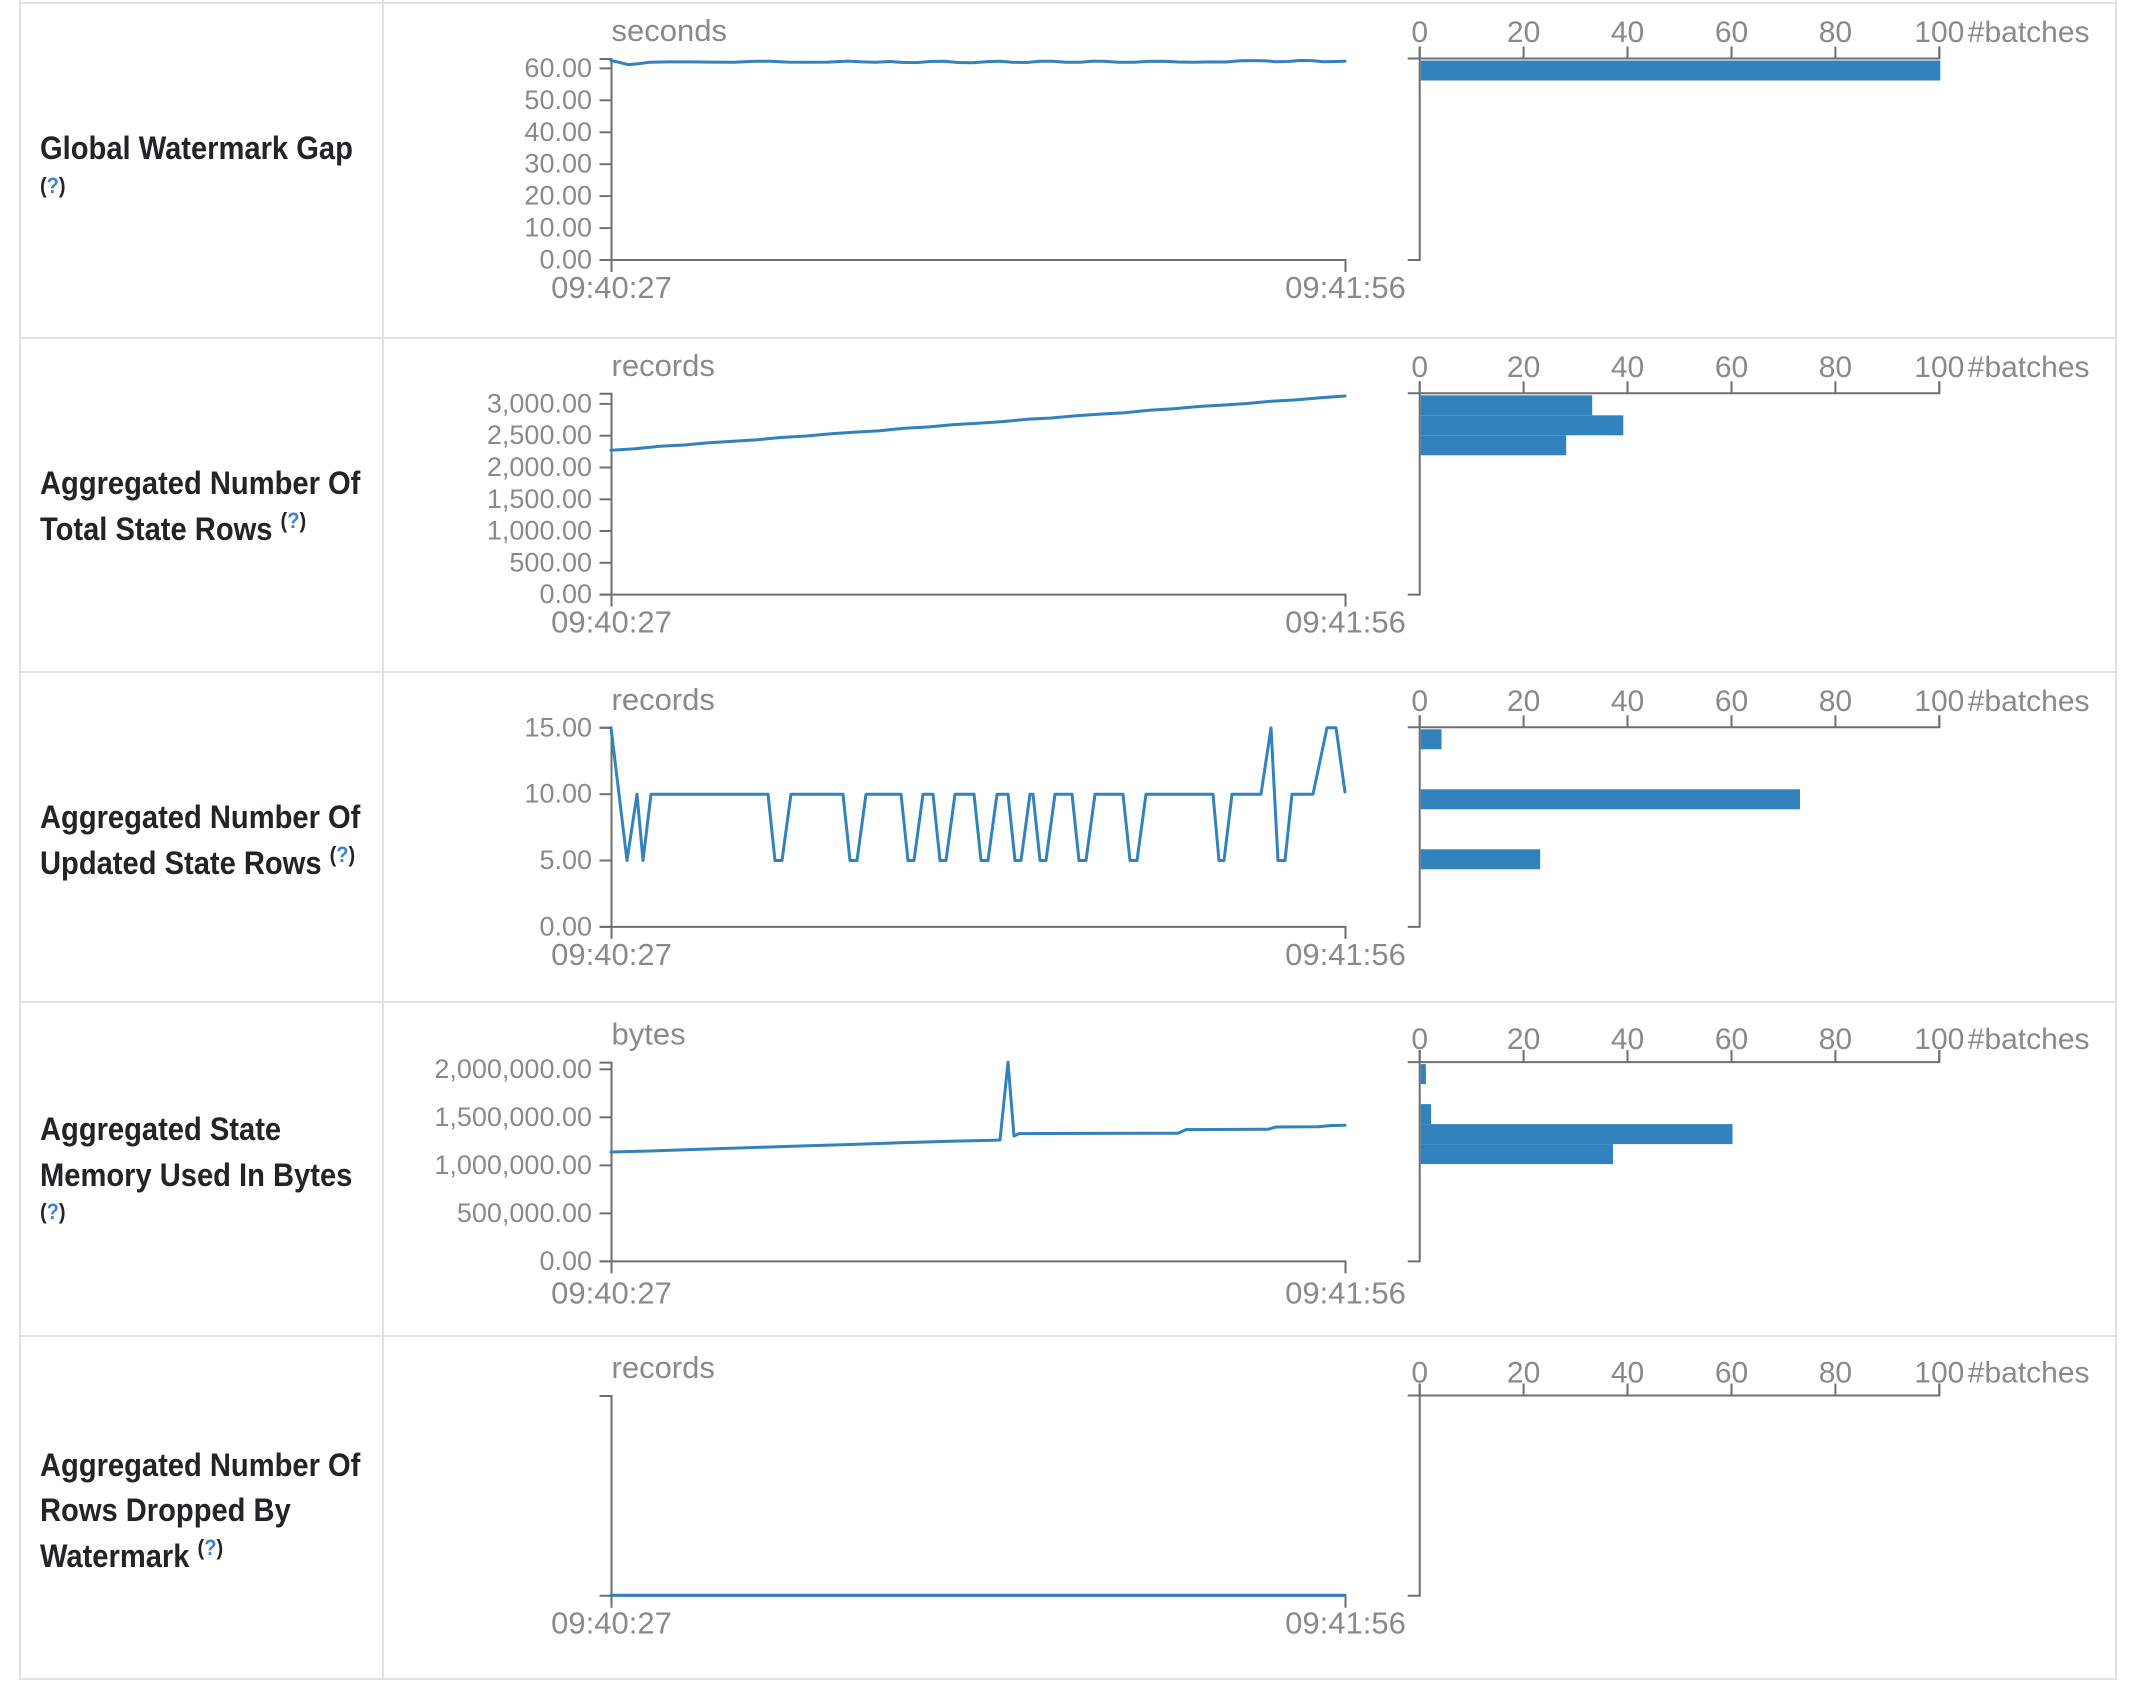 This screenshot has height=1686, width=2132. I want to click on svg-text: 2,000,000.00, so click(513, 1069).